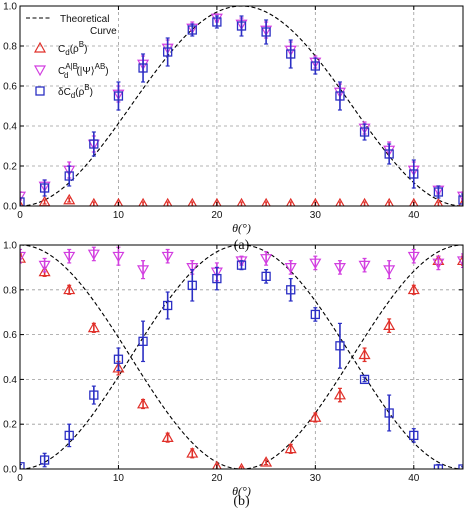 This screenshot has height=525, width=469. Describe the element at coordinates (241, 199) in the screenshot. I see `series-s1` at that location.